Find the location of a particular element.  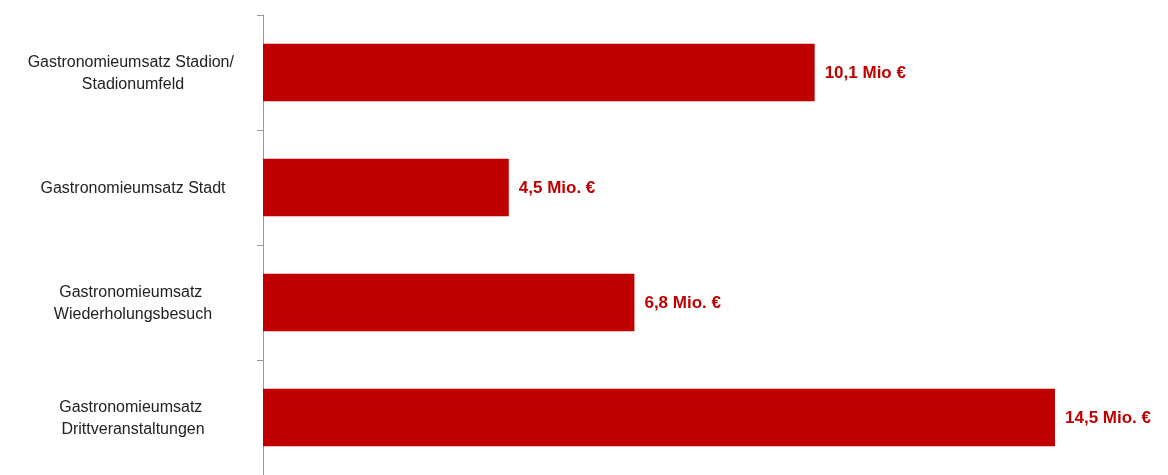

y-tick-label: Gastronomieumsatz Drittveranstaltungen is located at coordinates (133, 417).